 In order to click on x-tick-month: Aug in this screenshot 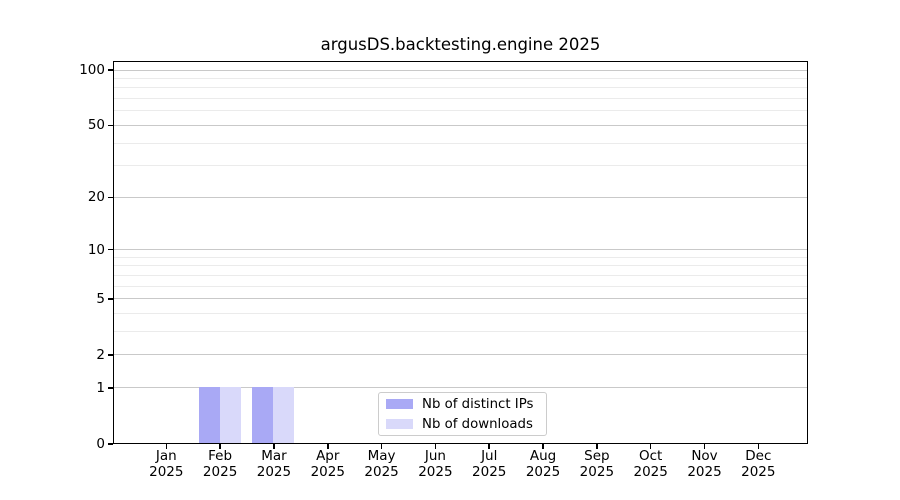, I will do `click(543, 456)`.